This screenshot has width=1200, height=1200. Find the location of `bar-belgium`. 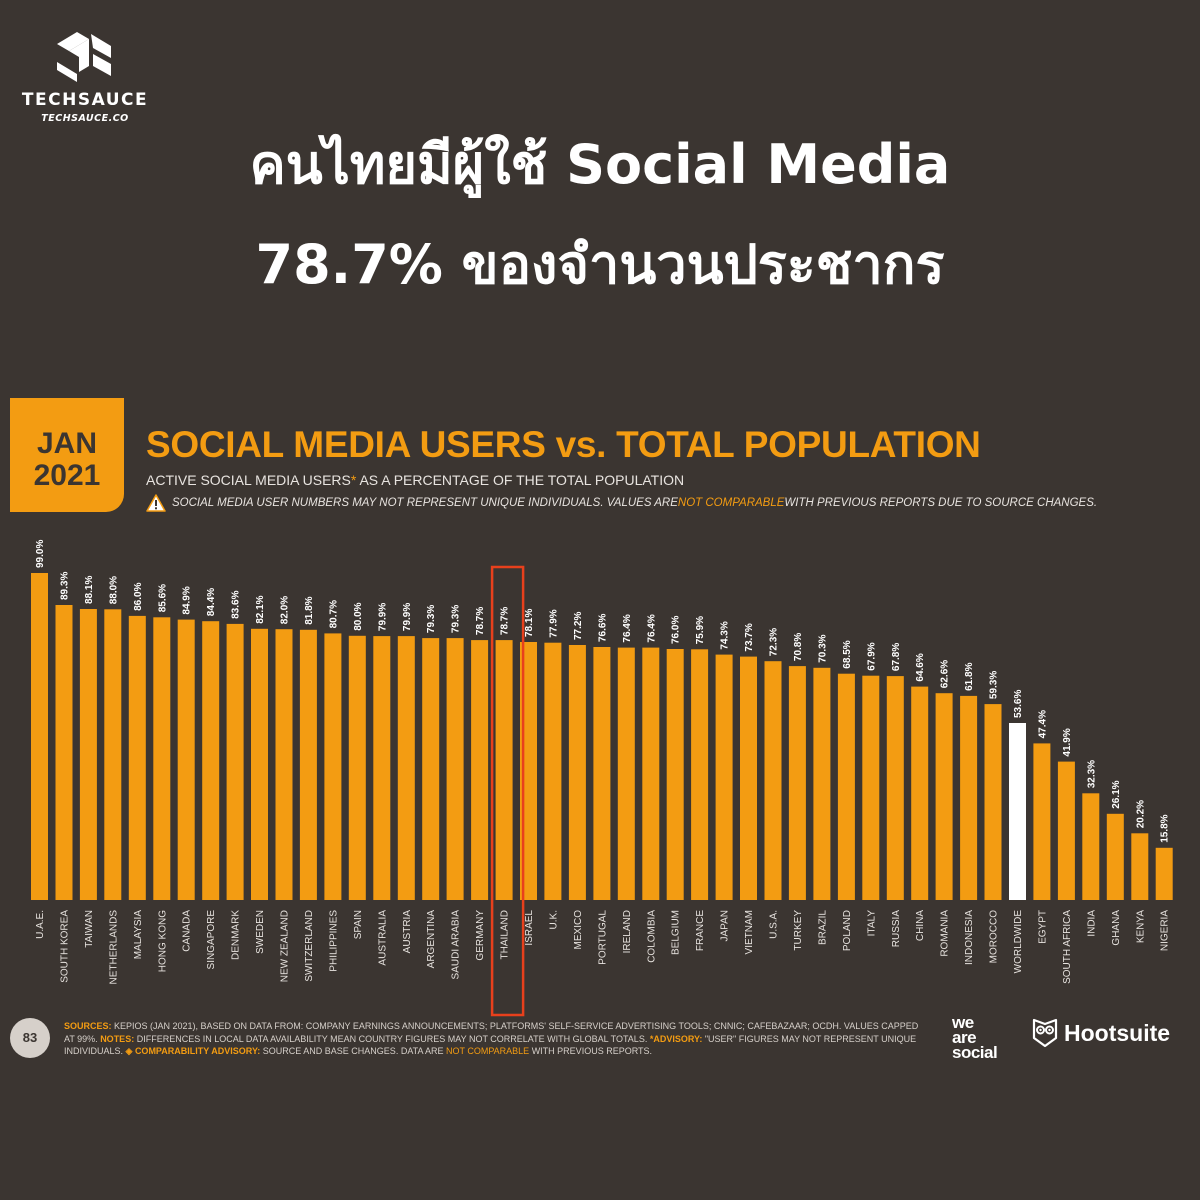

bar-belgium is located at coordinates (675, 774).